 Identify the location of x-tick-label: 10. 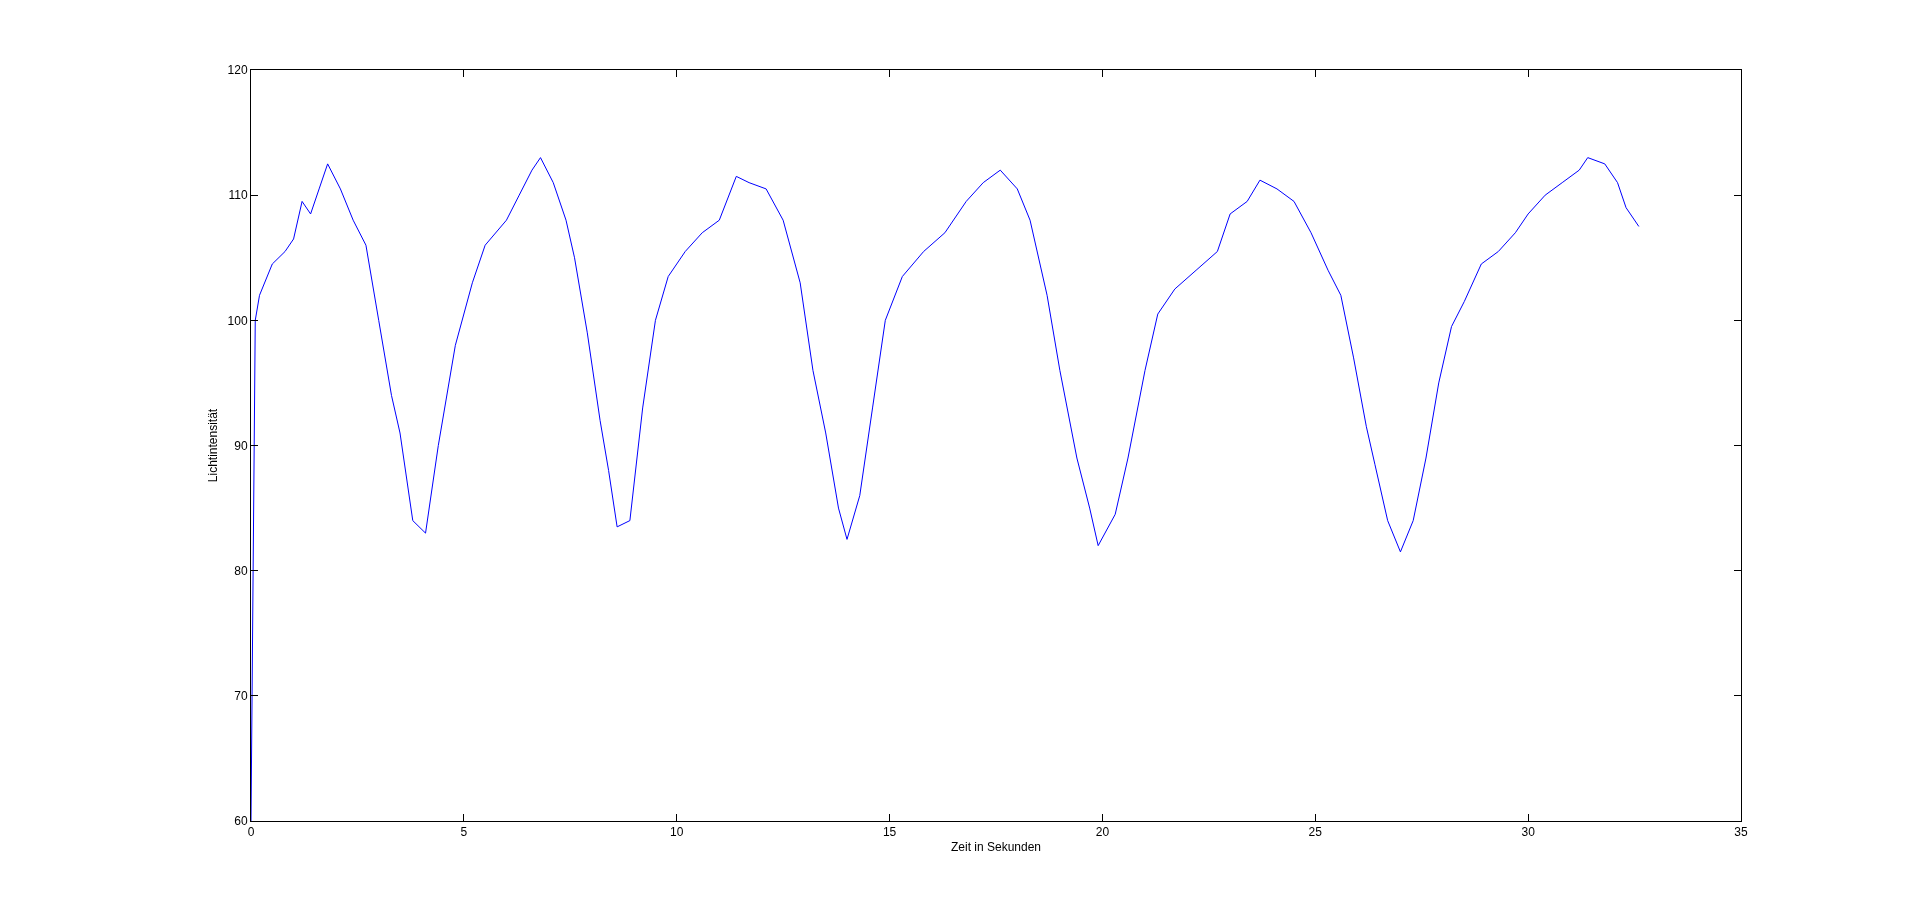
(677, 832).